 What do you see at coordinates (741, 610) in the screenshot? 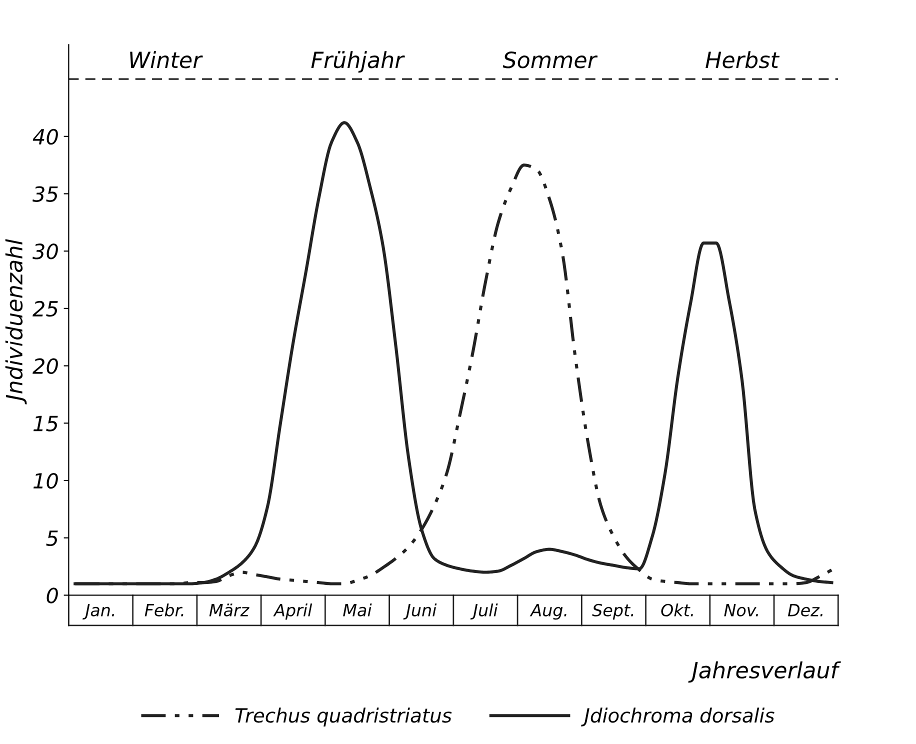
I see `x-tick-label: Nov.` at bounding box center [741, 610].